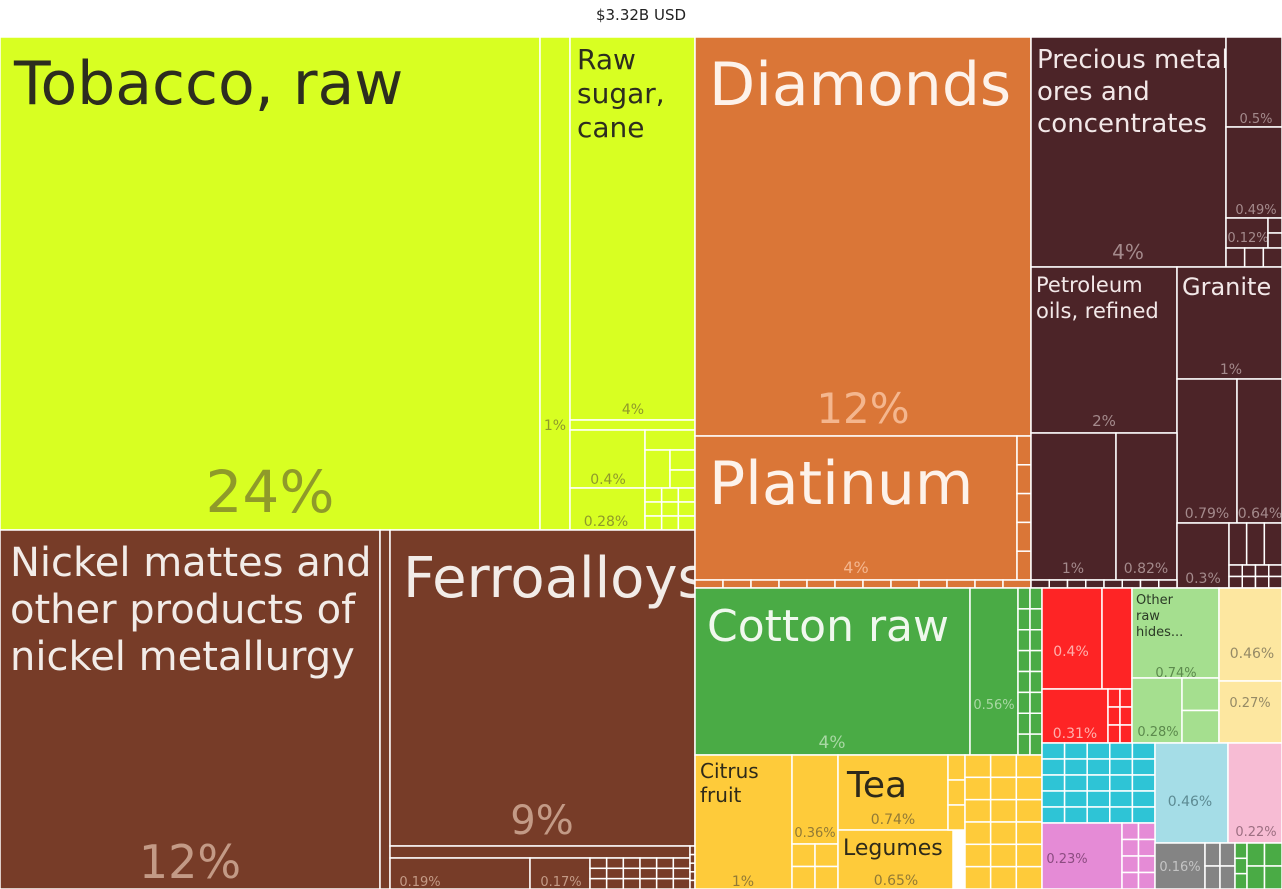 Image resolution: width=1282 pixels, height=889 pixels. Describe the element at coordinates (1128, 152) in the screenshot. I see `cell-precious-metal-ores` at that location.